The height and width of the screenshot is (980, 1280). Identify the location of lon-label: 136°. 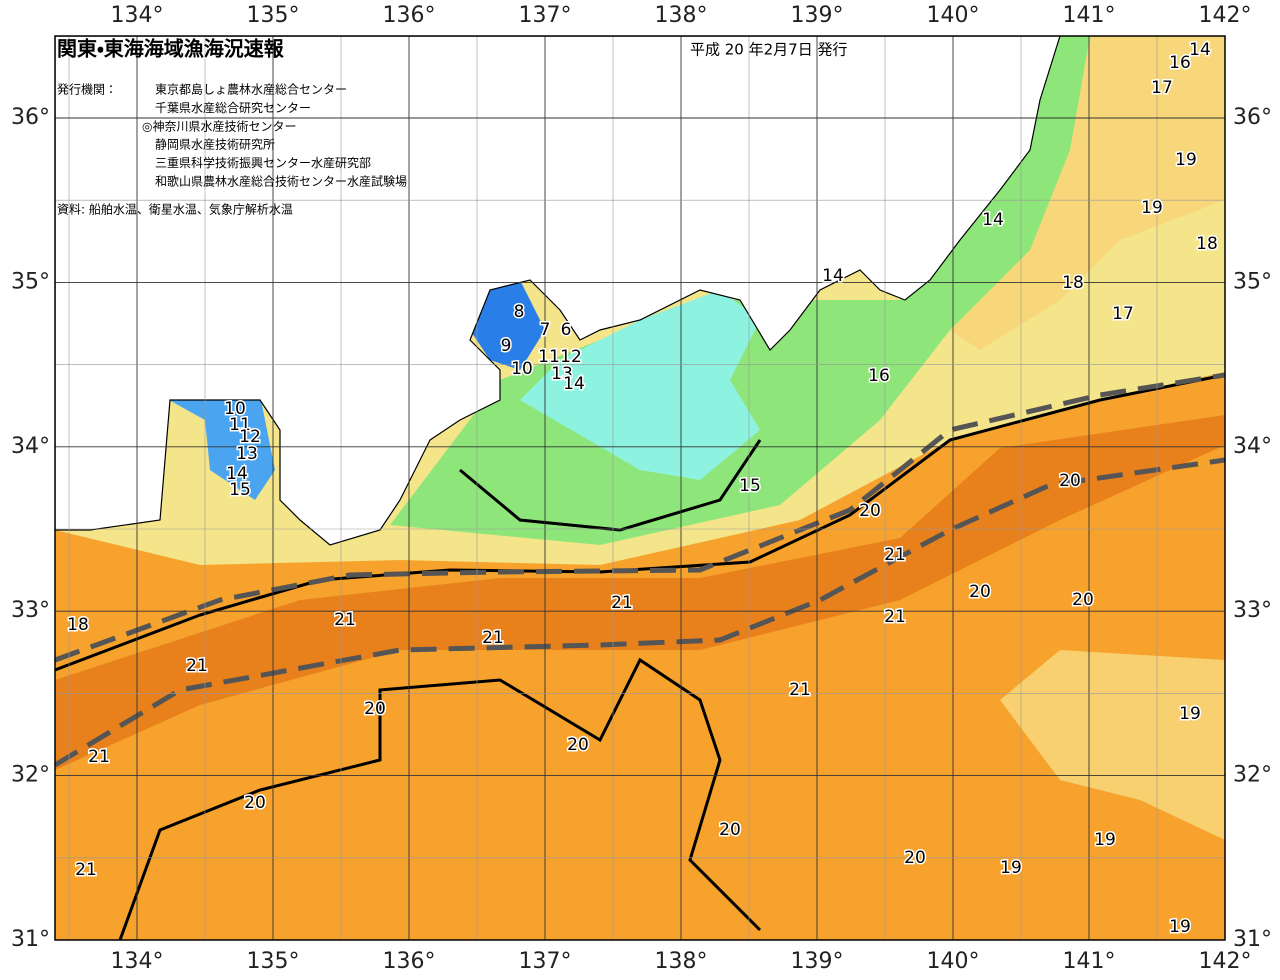
(409, 961).